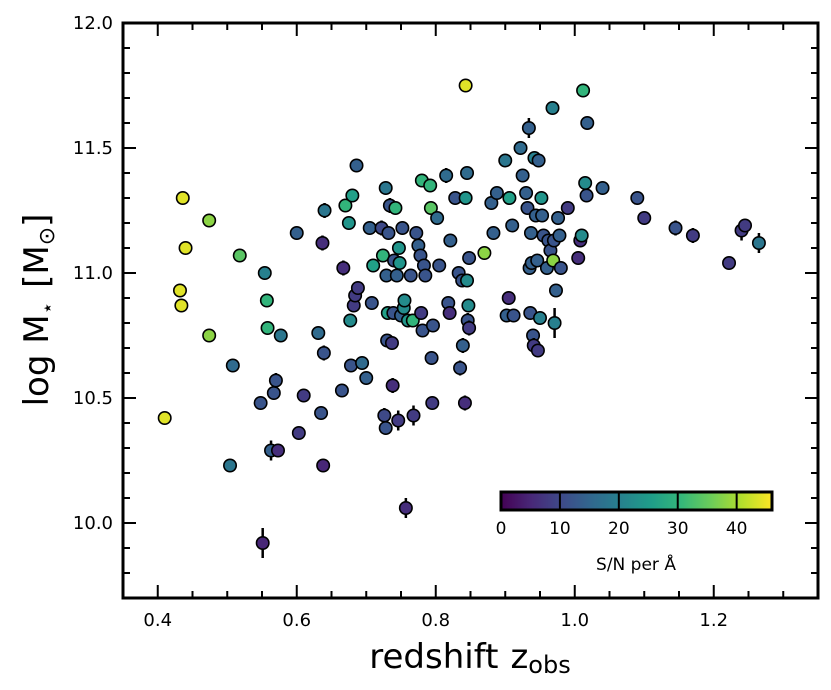  Describe the element at coordinates (549, 665) in the screenshot. I see `x-axis-title-sub: obs` at that location.